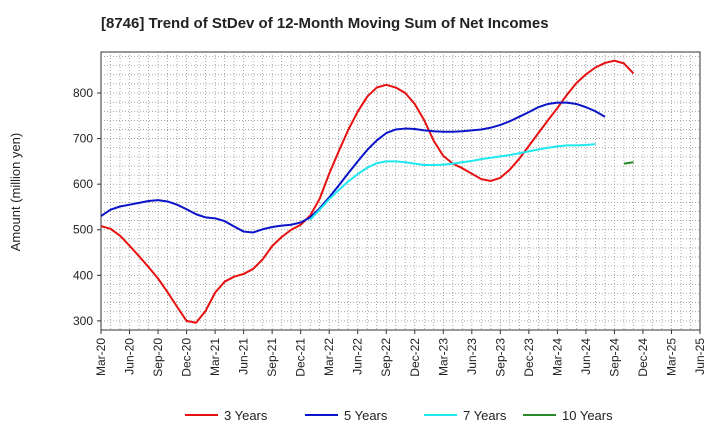  I want to click on x-tick-label: Dec-24, so click(643, 357).